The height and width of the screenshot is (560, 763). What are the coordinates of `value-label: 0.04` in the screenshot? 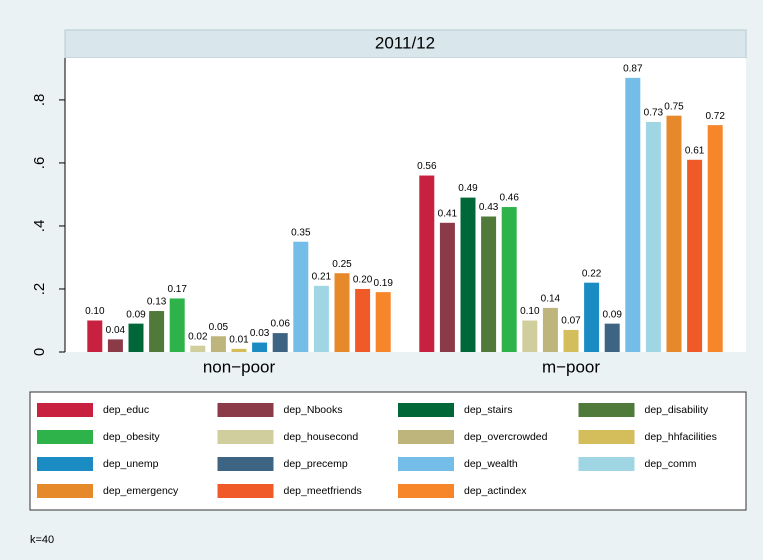 It's located at (116, 330).